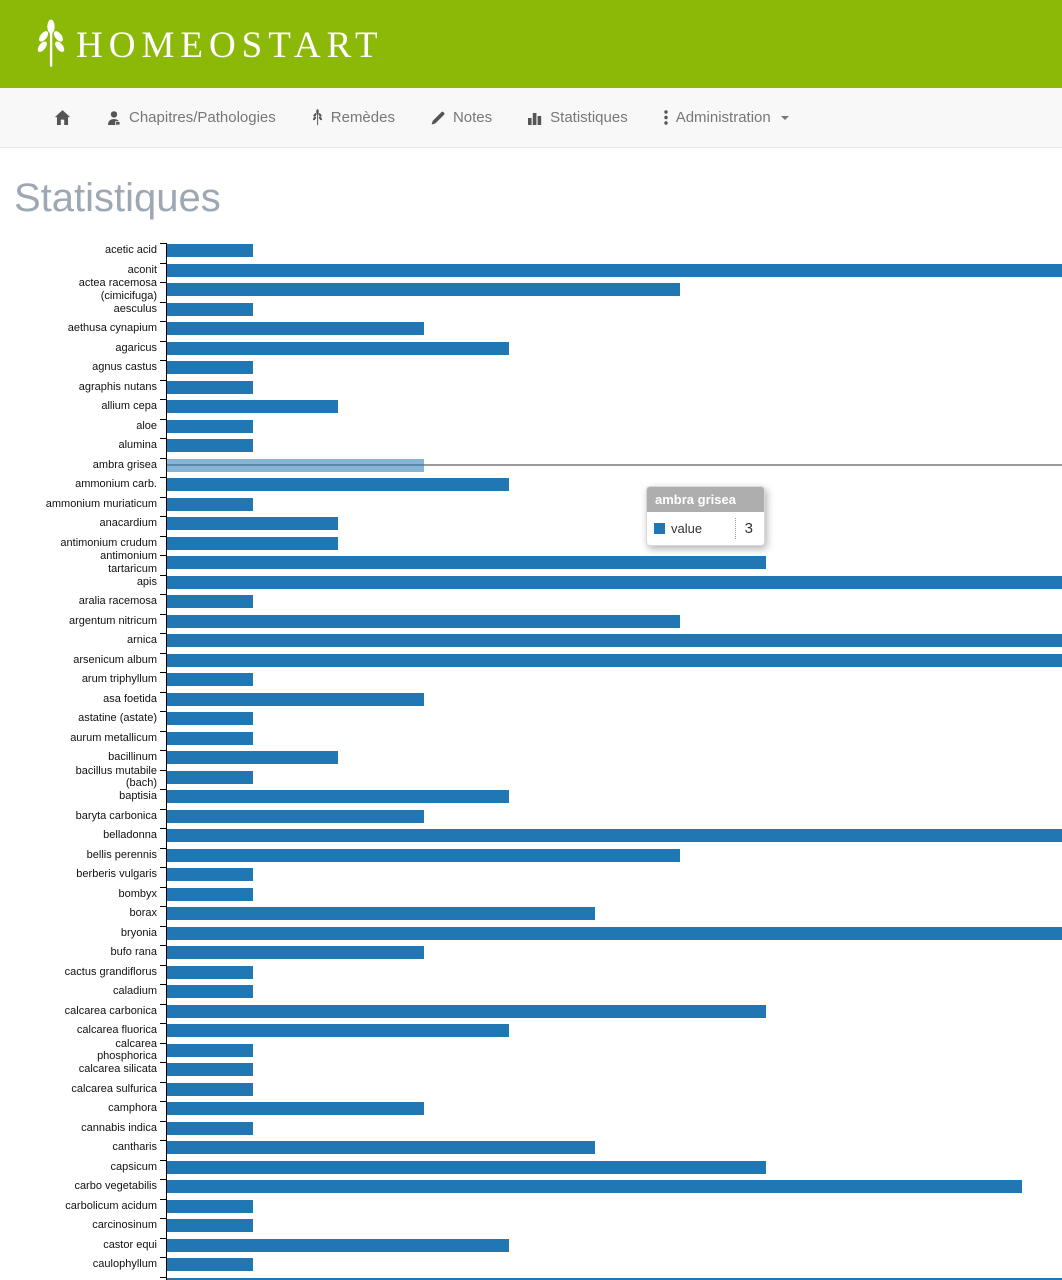 This screenshot has height=1280, width=1062. I want to click on category-label: bellis perennis, so click(121, 854).